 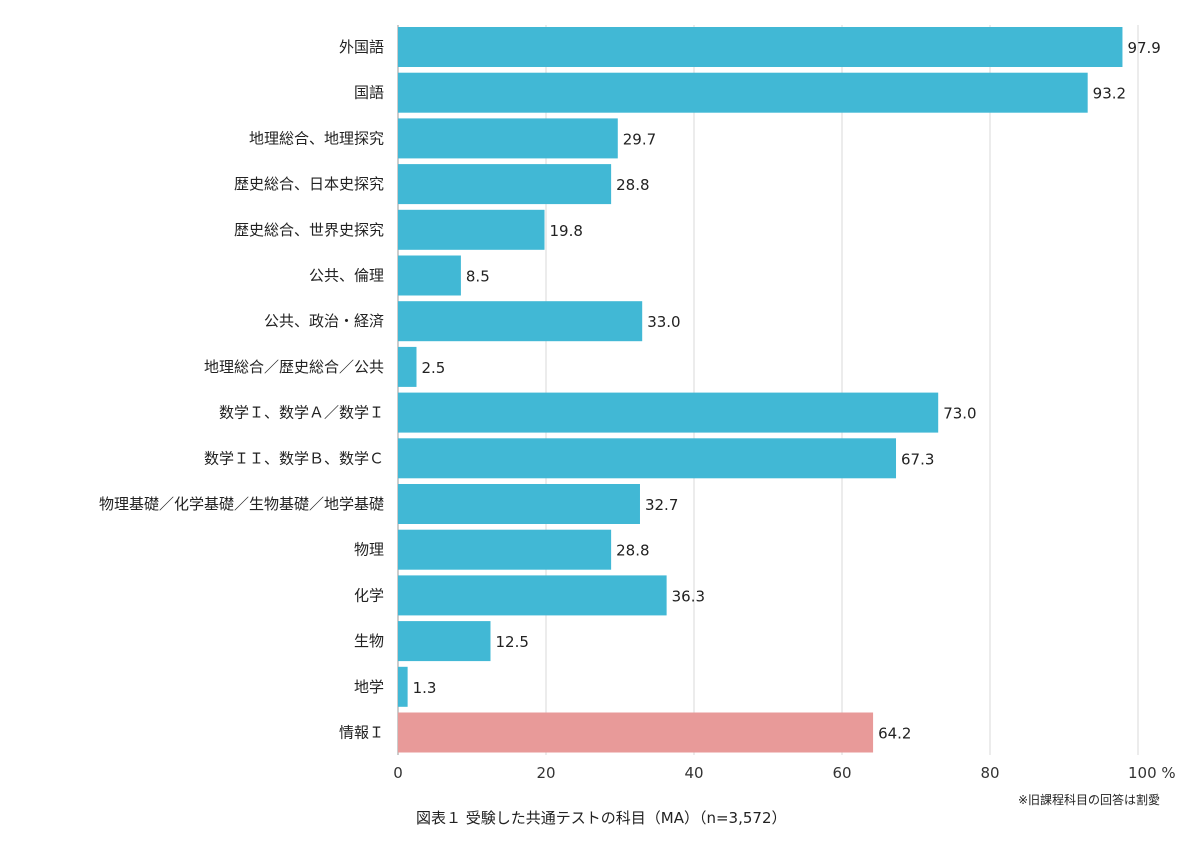 What do you see at coordinates (294, 367) in the screenshot?
I see `category-label: 地理総合／歴史総合／公共` at bounding box center [294, 367].